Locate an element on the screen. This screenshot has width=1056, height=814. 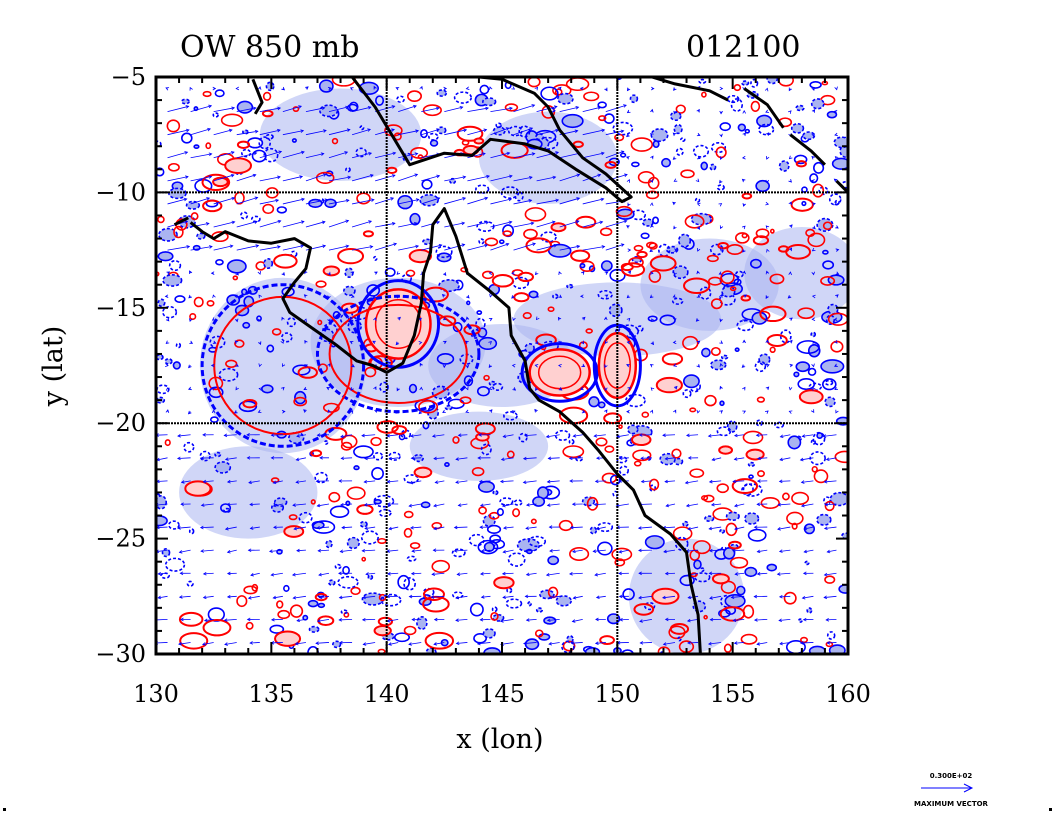
x-tick-label: 150 is located at coordinates (617, 694).